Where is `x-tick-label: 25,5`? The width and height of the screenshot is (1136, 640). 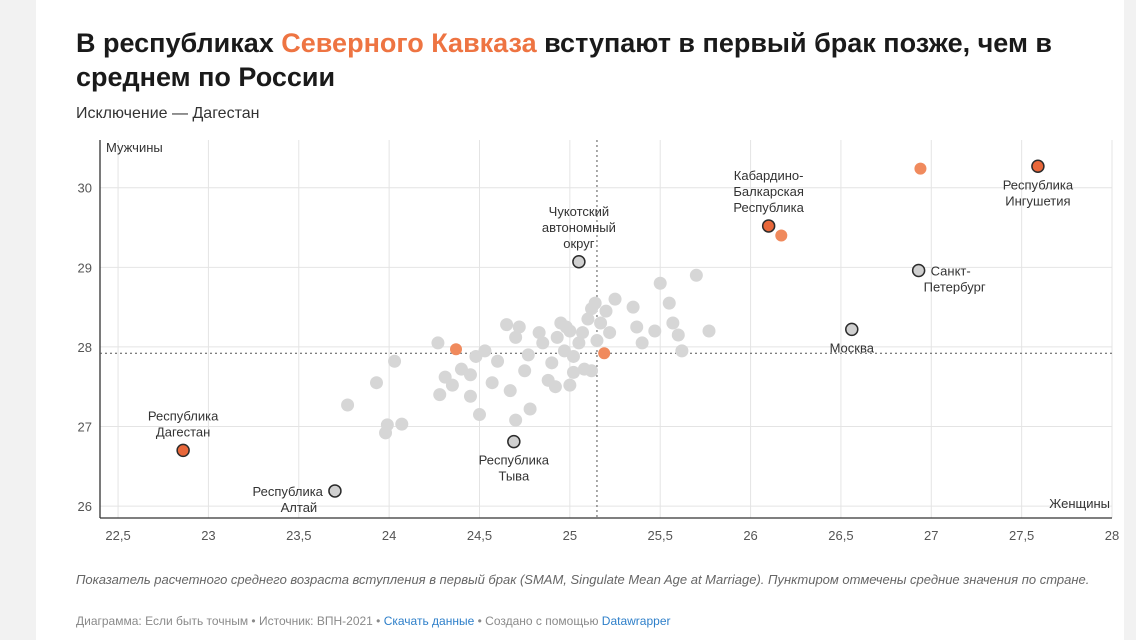
x-tick-label: 25,5 is located at coordinates (660, 535).